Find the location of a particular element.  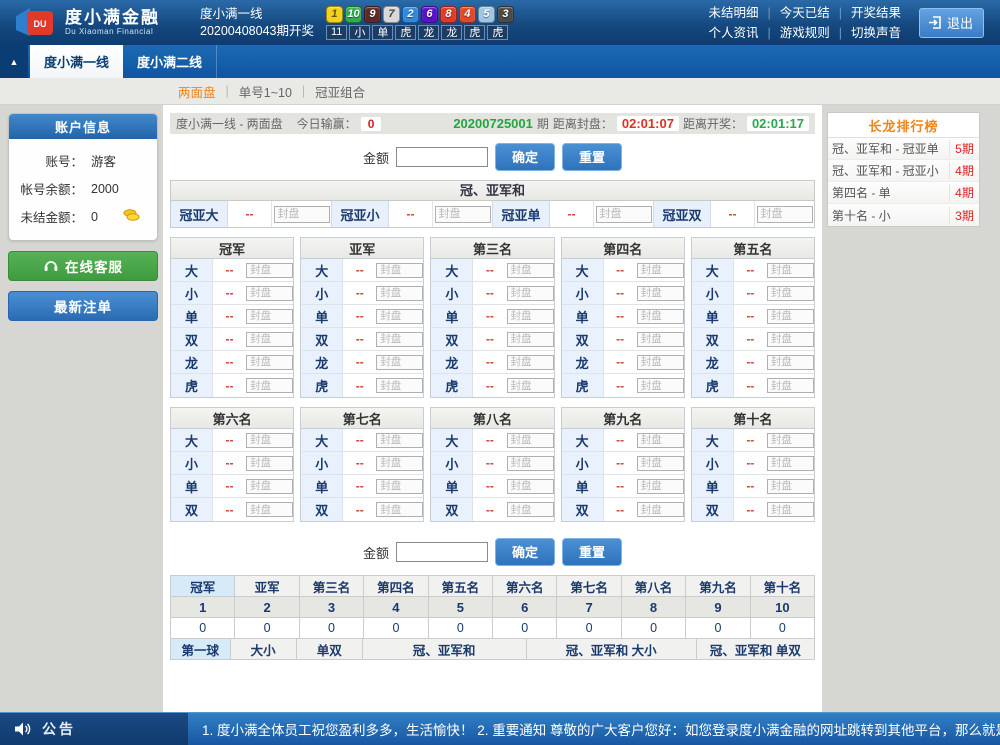

bet-option-亚军-虎: 虎 is located at coordinates (322, 385).